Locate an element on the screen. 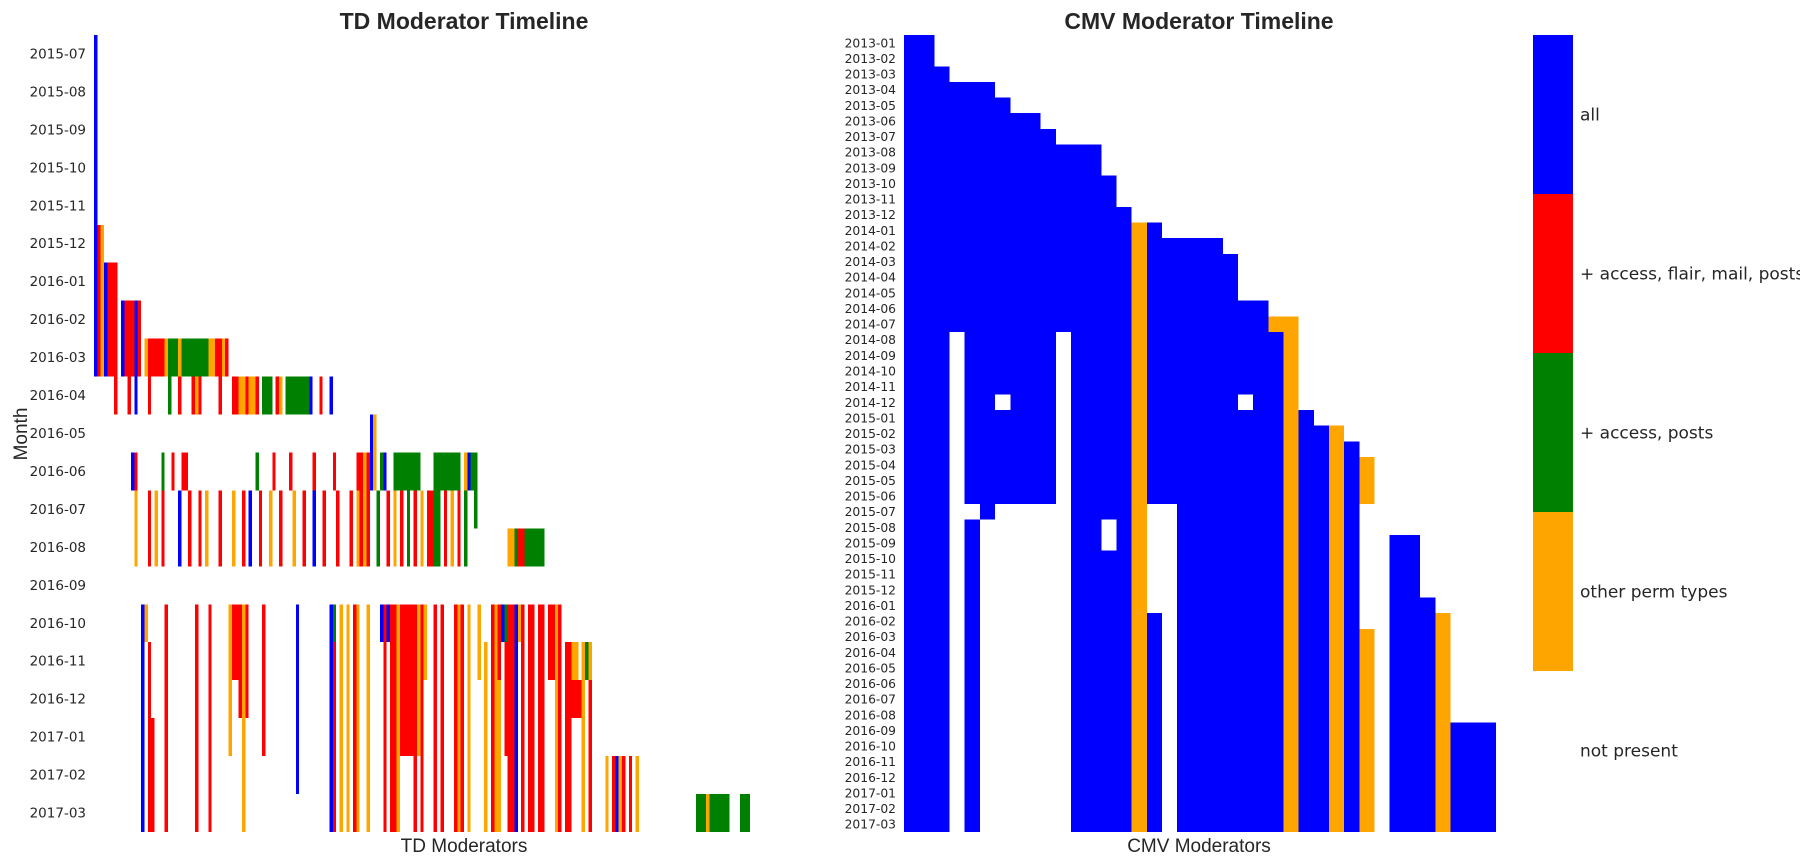  month-tick-label: 2016-11 is located at coordinates (870, 762).